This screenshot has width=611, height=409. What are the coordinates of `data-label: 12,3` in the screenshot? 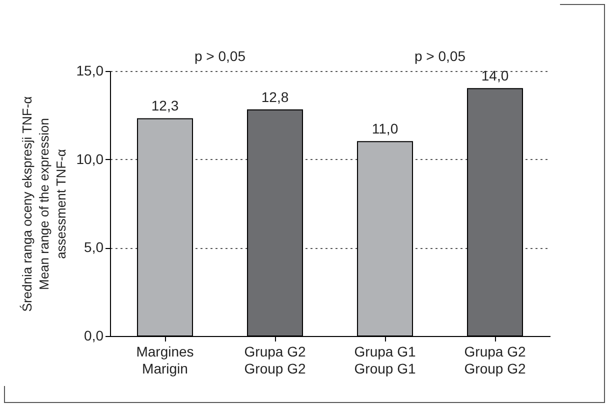 It's located at (165, 106).